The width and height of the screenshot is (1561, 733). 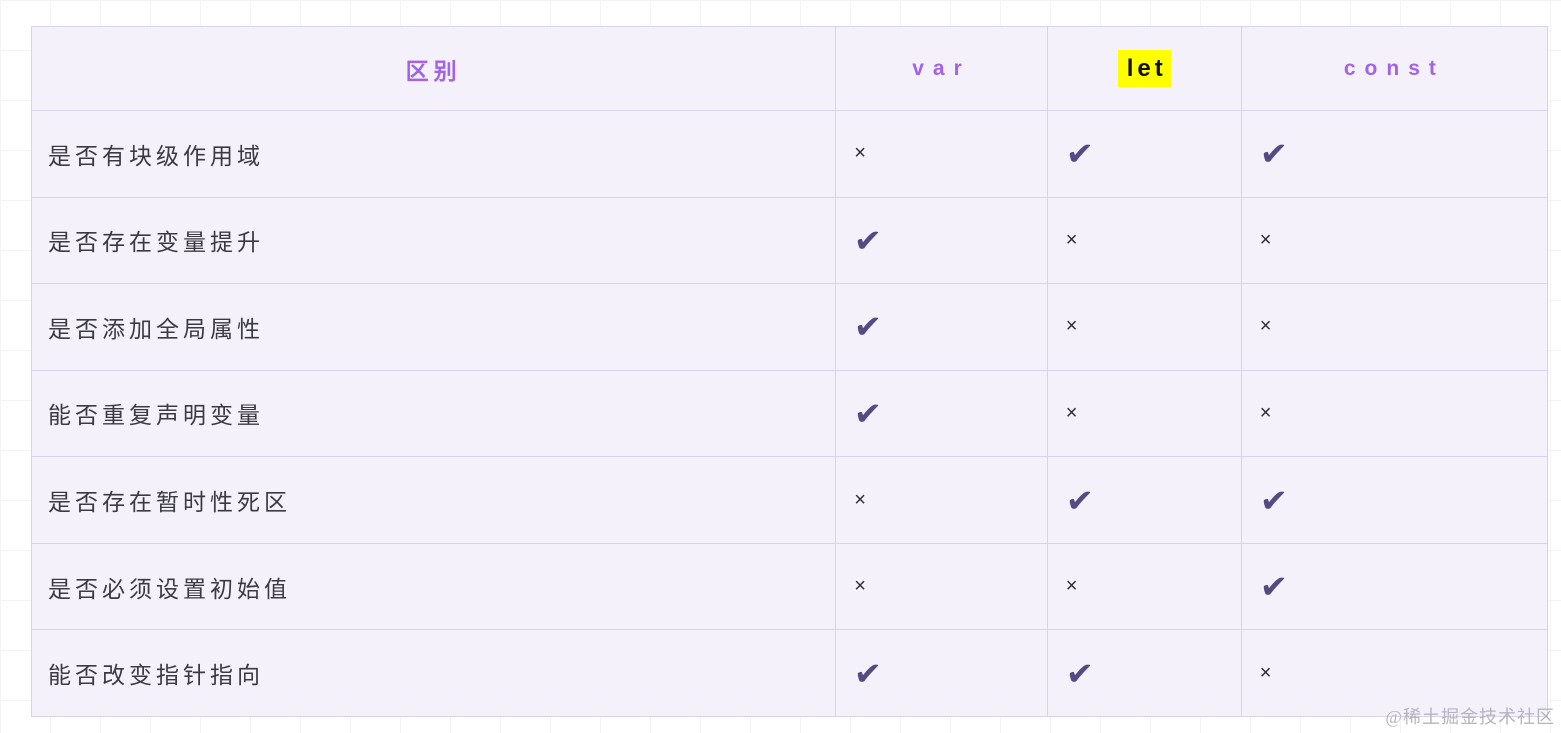 I want to click on row-label: 是否有块级作用域, so click(x=433, y=154).